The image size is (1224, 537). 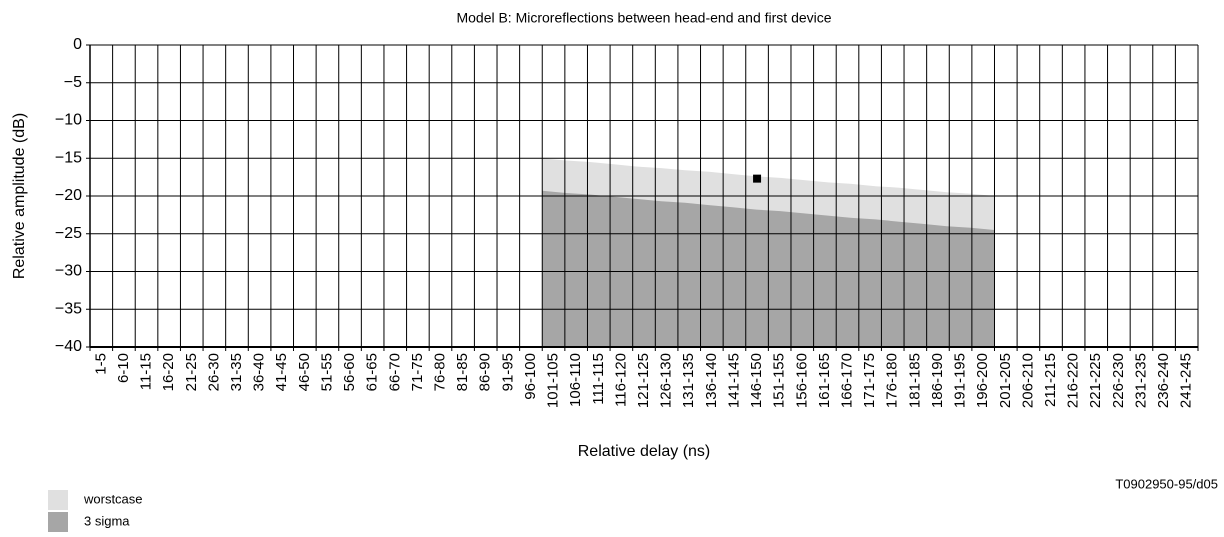 I want to click on x-tick-label: 6-10, so click(x=123, y=368).